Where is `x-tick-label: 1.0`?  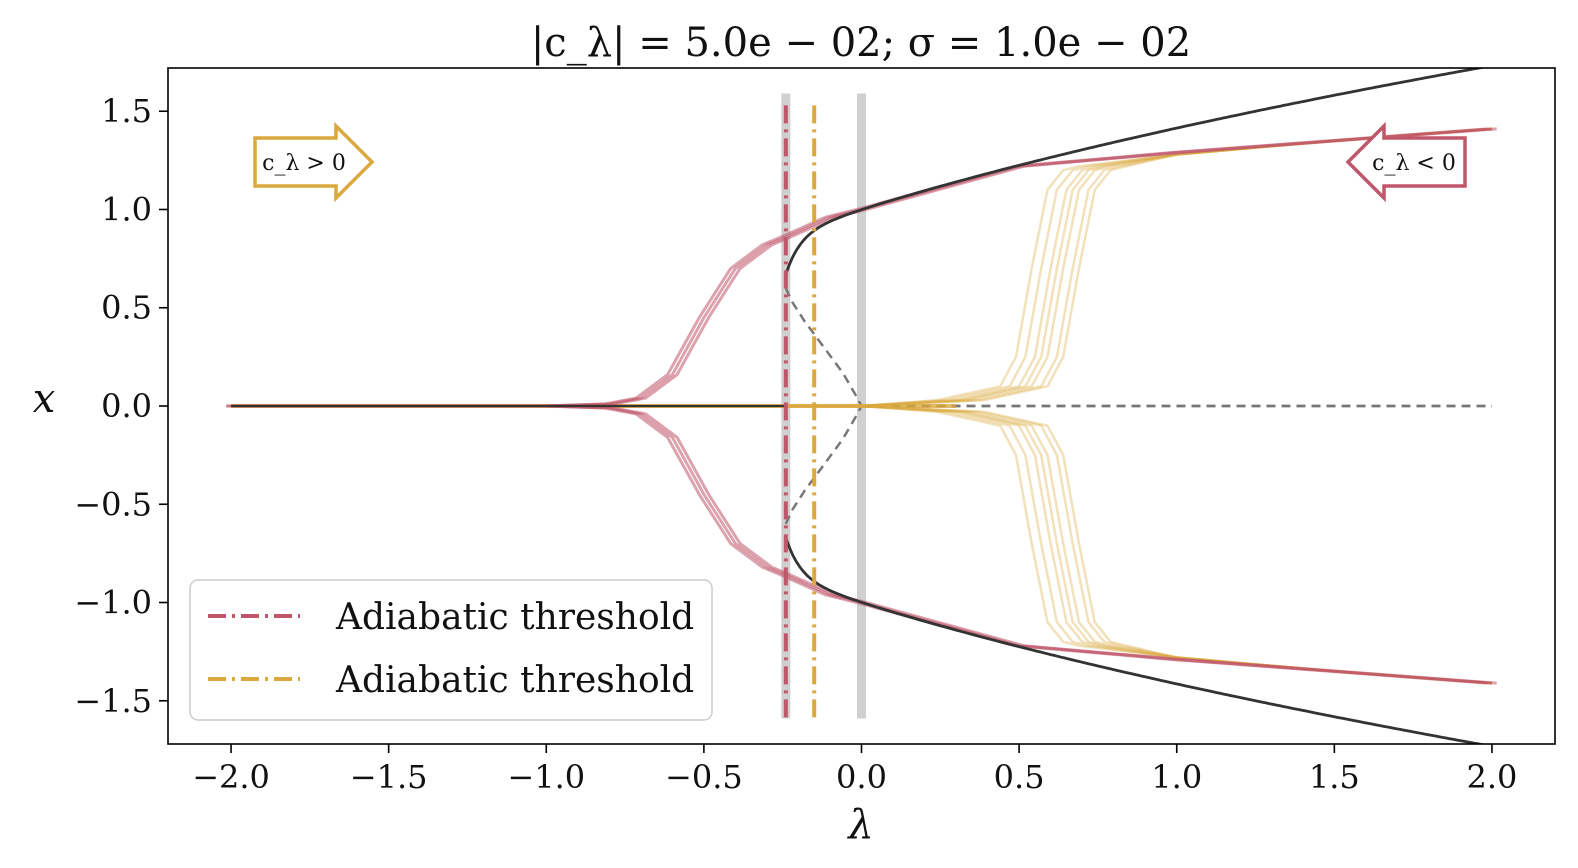 x-tick-label: 1.0 is located at coordinates (1176, 777).